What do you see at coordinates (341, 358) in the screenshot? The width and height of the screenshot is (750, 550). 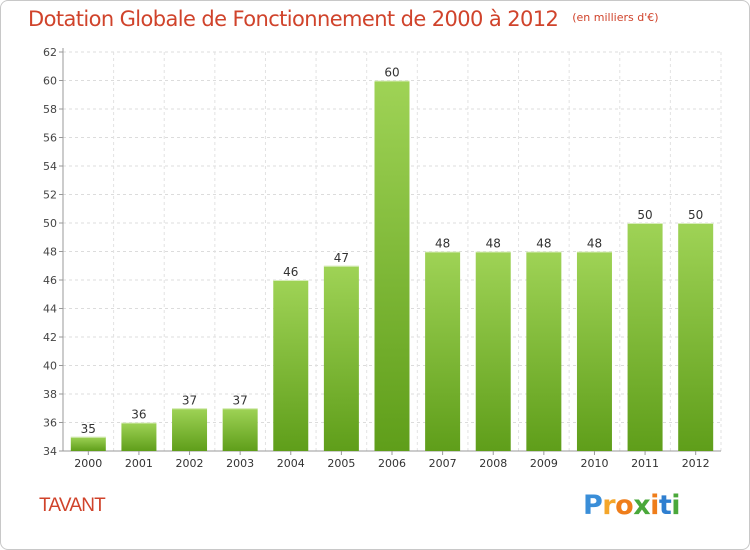 I see `bar-2005` at bounding box center [341, 358].